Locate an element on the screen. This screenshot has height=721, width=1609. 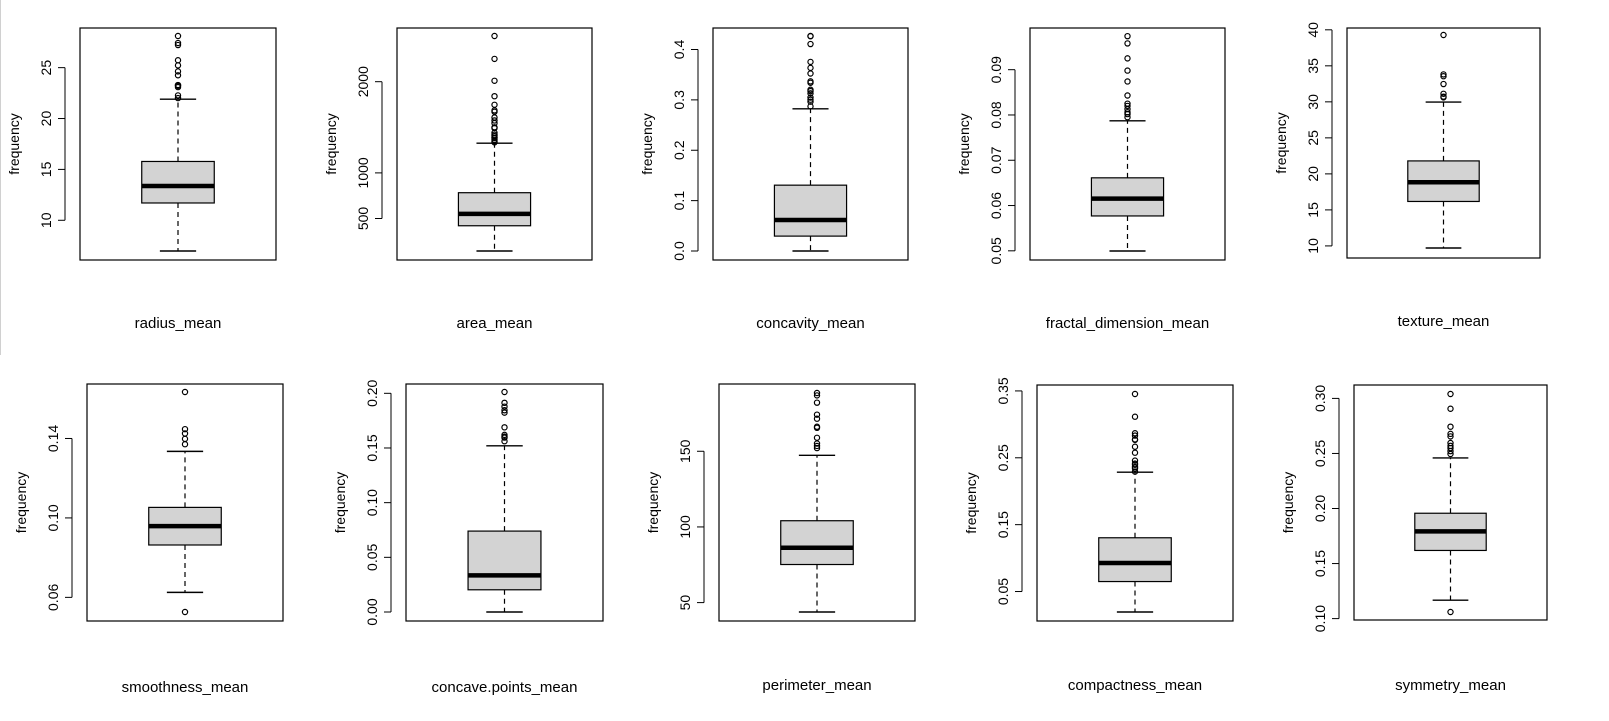
y-tick-label: 10 is located at coordinates (46, 220).